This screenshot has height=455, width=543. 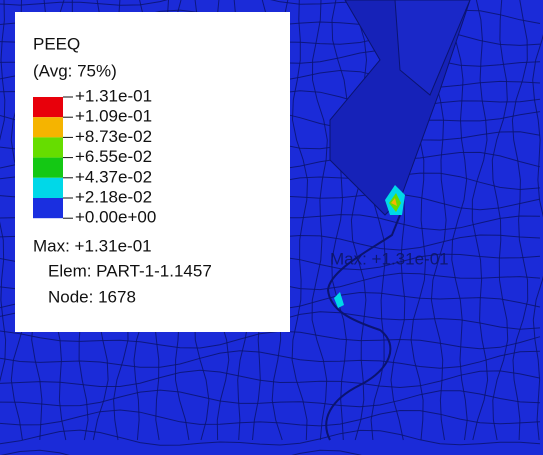 I want to click on legend-label: +1.09e-01, so click(x=113, y=116).